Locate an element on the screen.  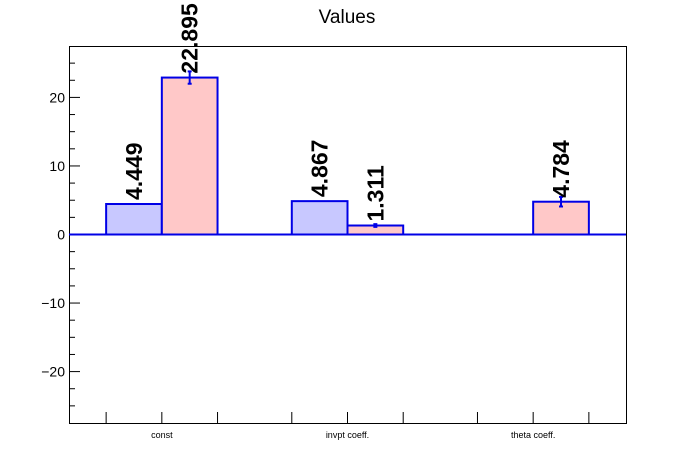
bar-value-label: 1.311 is located at coordinates (375, 193).